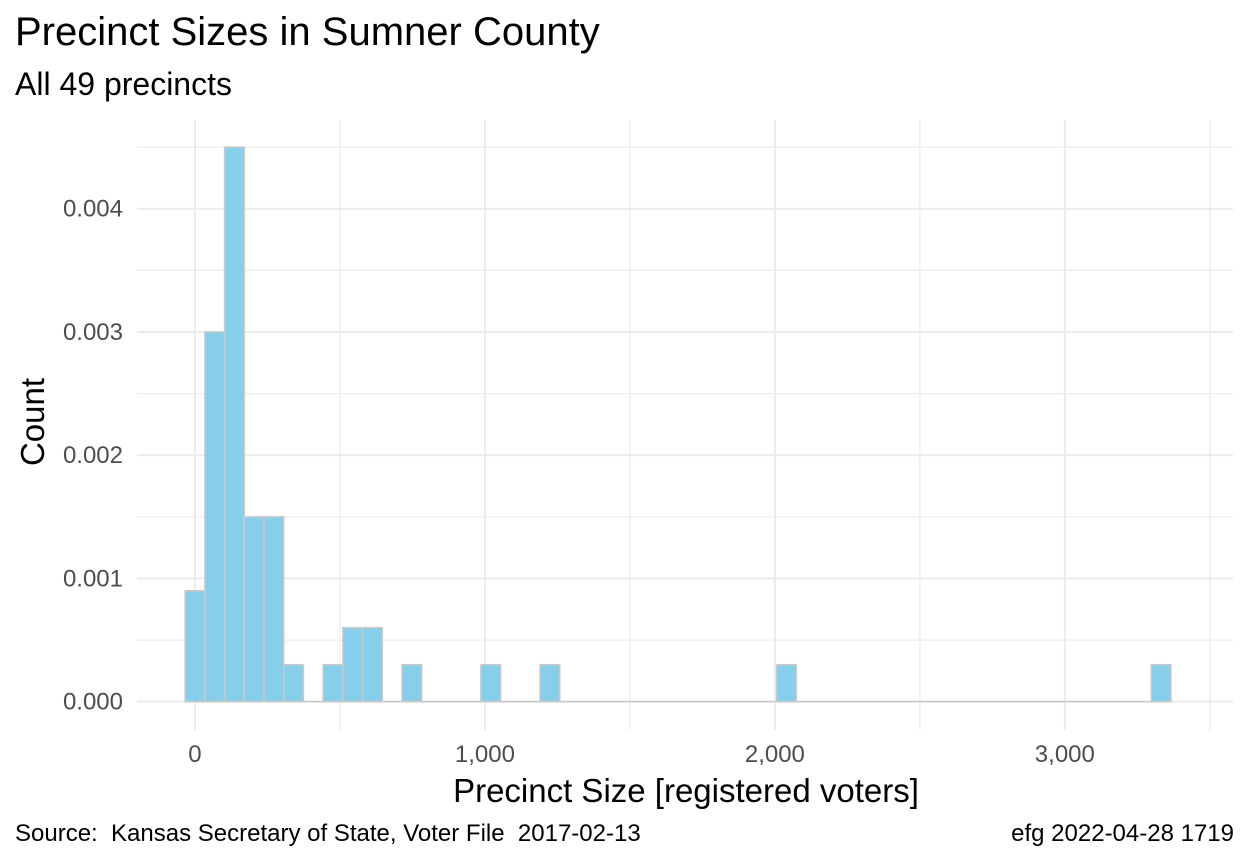 Image resolution: width=1248 pixels, height=864 pixels. I want to click on y-tick-label: 0.001, so click(93, 578).